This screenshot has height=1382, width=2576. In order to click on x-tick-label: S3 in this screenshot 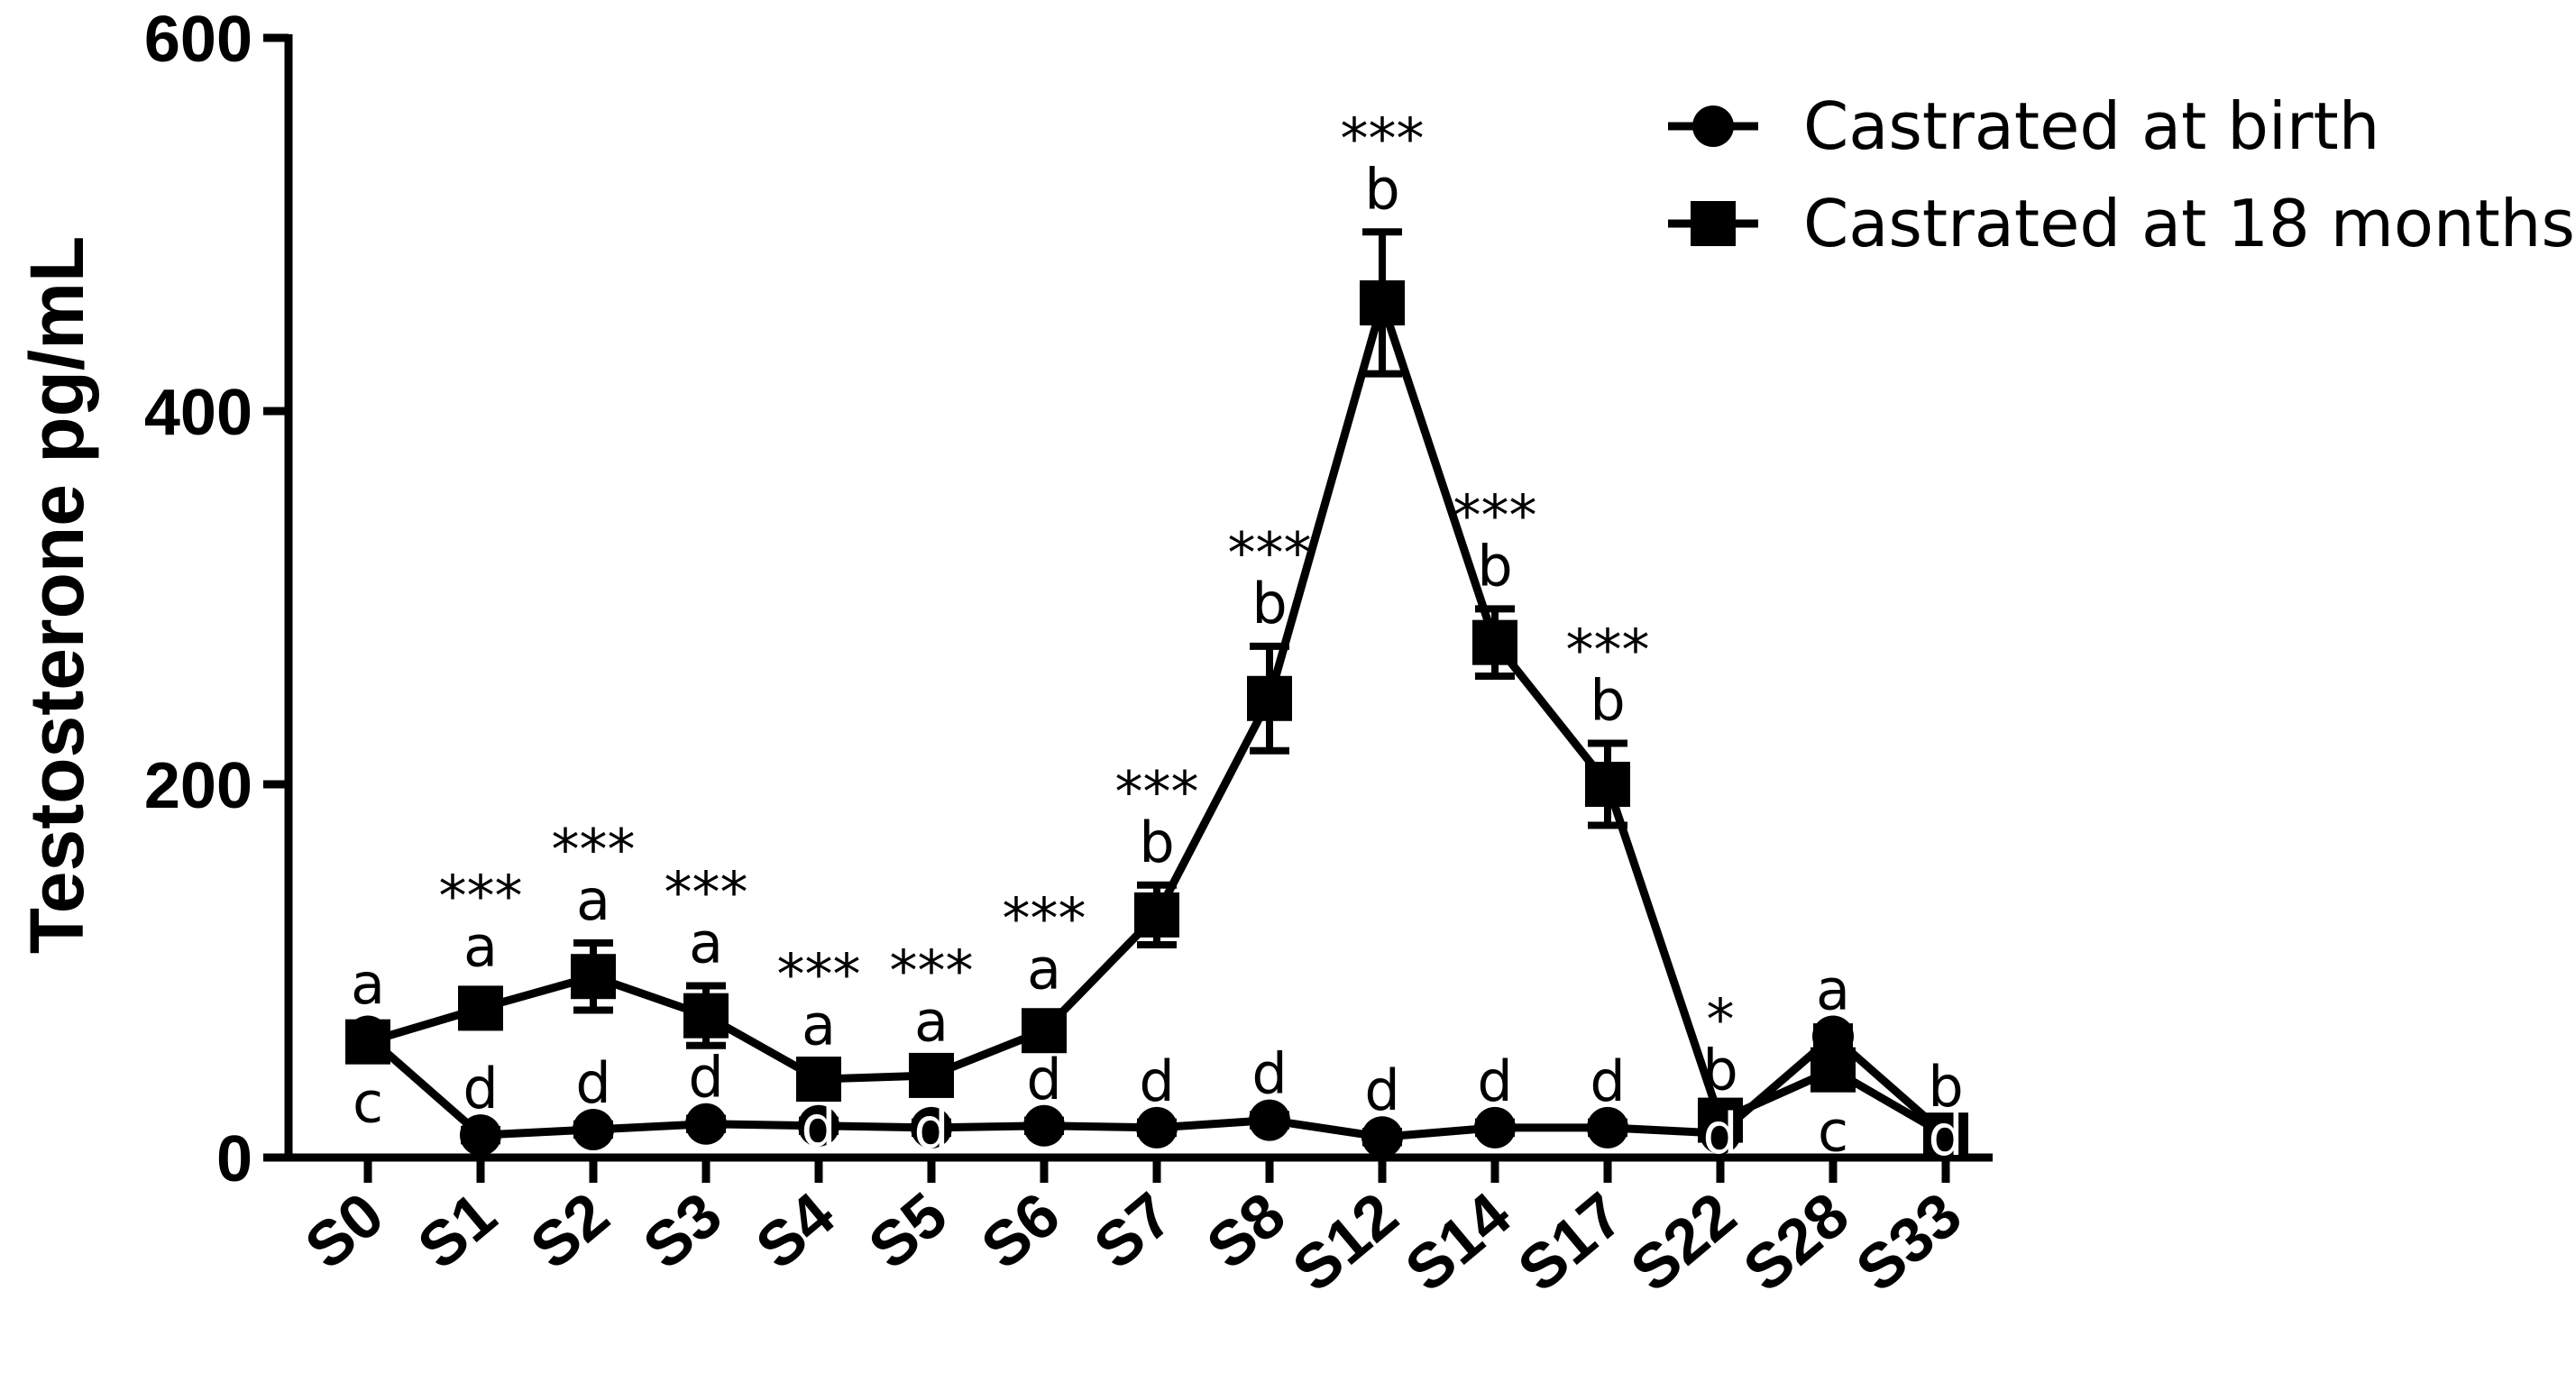, I will do `click(682, 1231)`.